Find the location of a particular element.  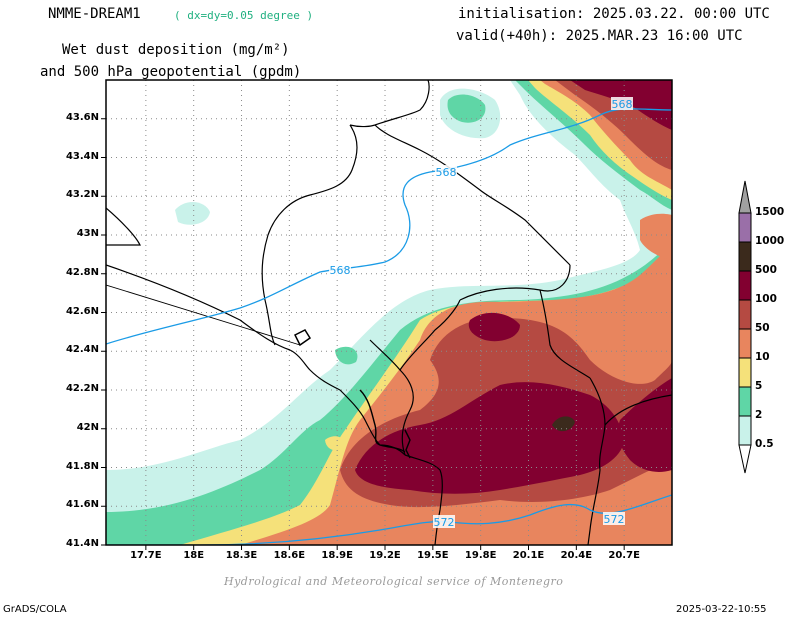

lat-label: 41.6N is located at coordinates (82, 505).